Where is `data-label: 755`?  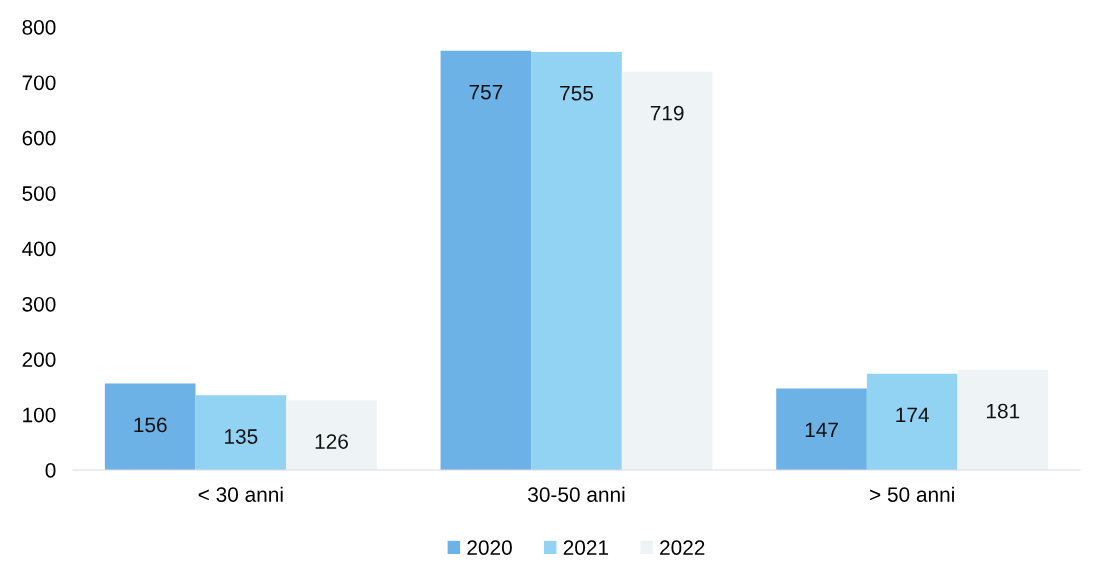 data-label: 755 is located at coordinates (577, 93).